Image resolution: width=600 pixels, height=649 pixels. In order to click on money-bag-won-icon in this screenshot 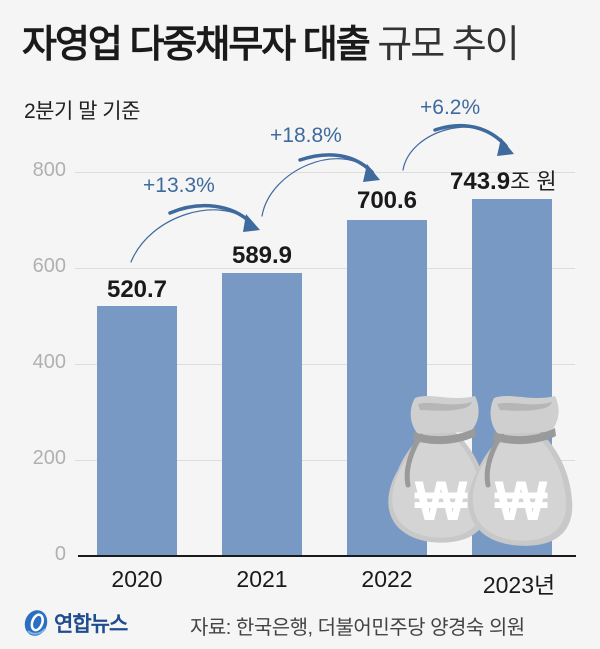, I will do `click(480, 471)`.